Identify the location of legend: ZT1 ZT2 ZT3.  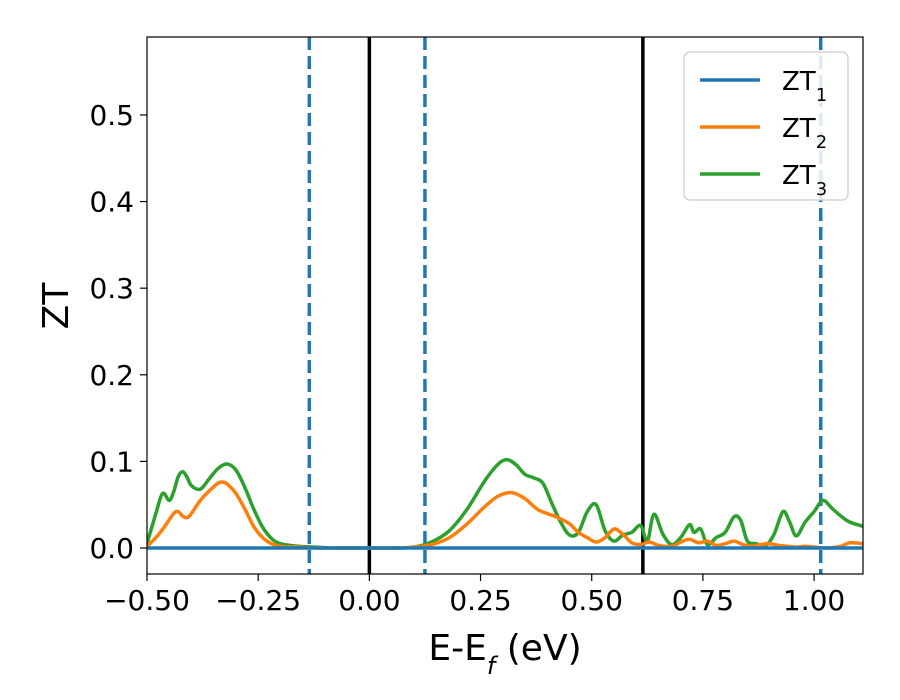
(766, 126).